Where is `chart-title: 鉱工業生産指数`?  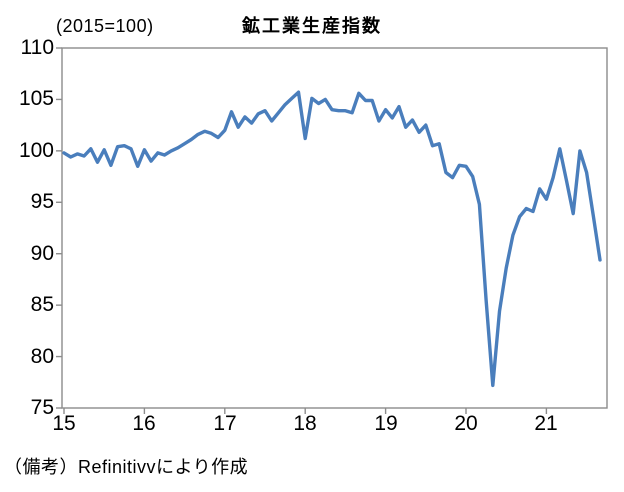 chart-title: 鉱工業生産指数 is located at coordinates (312, 26).